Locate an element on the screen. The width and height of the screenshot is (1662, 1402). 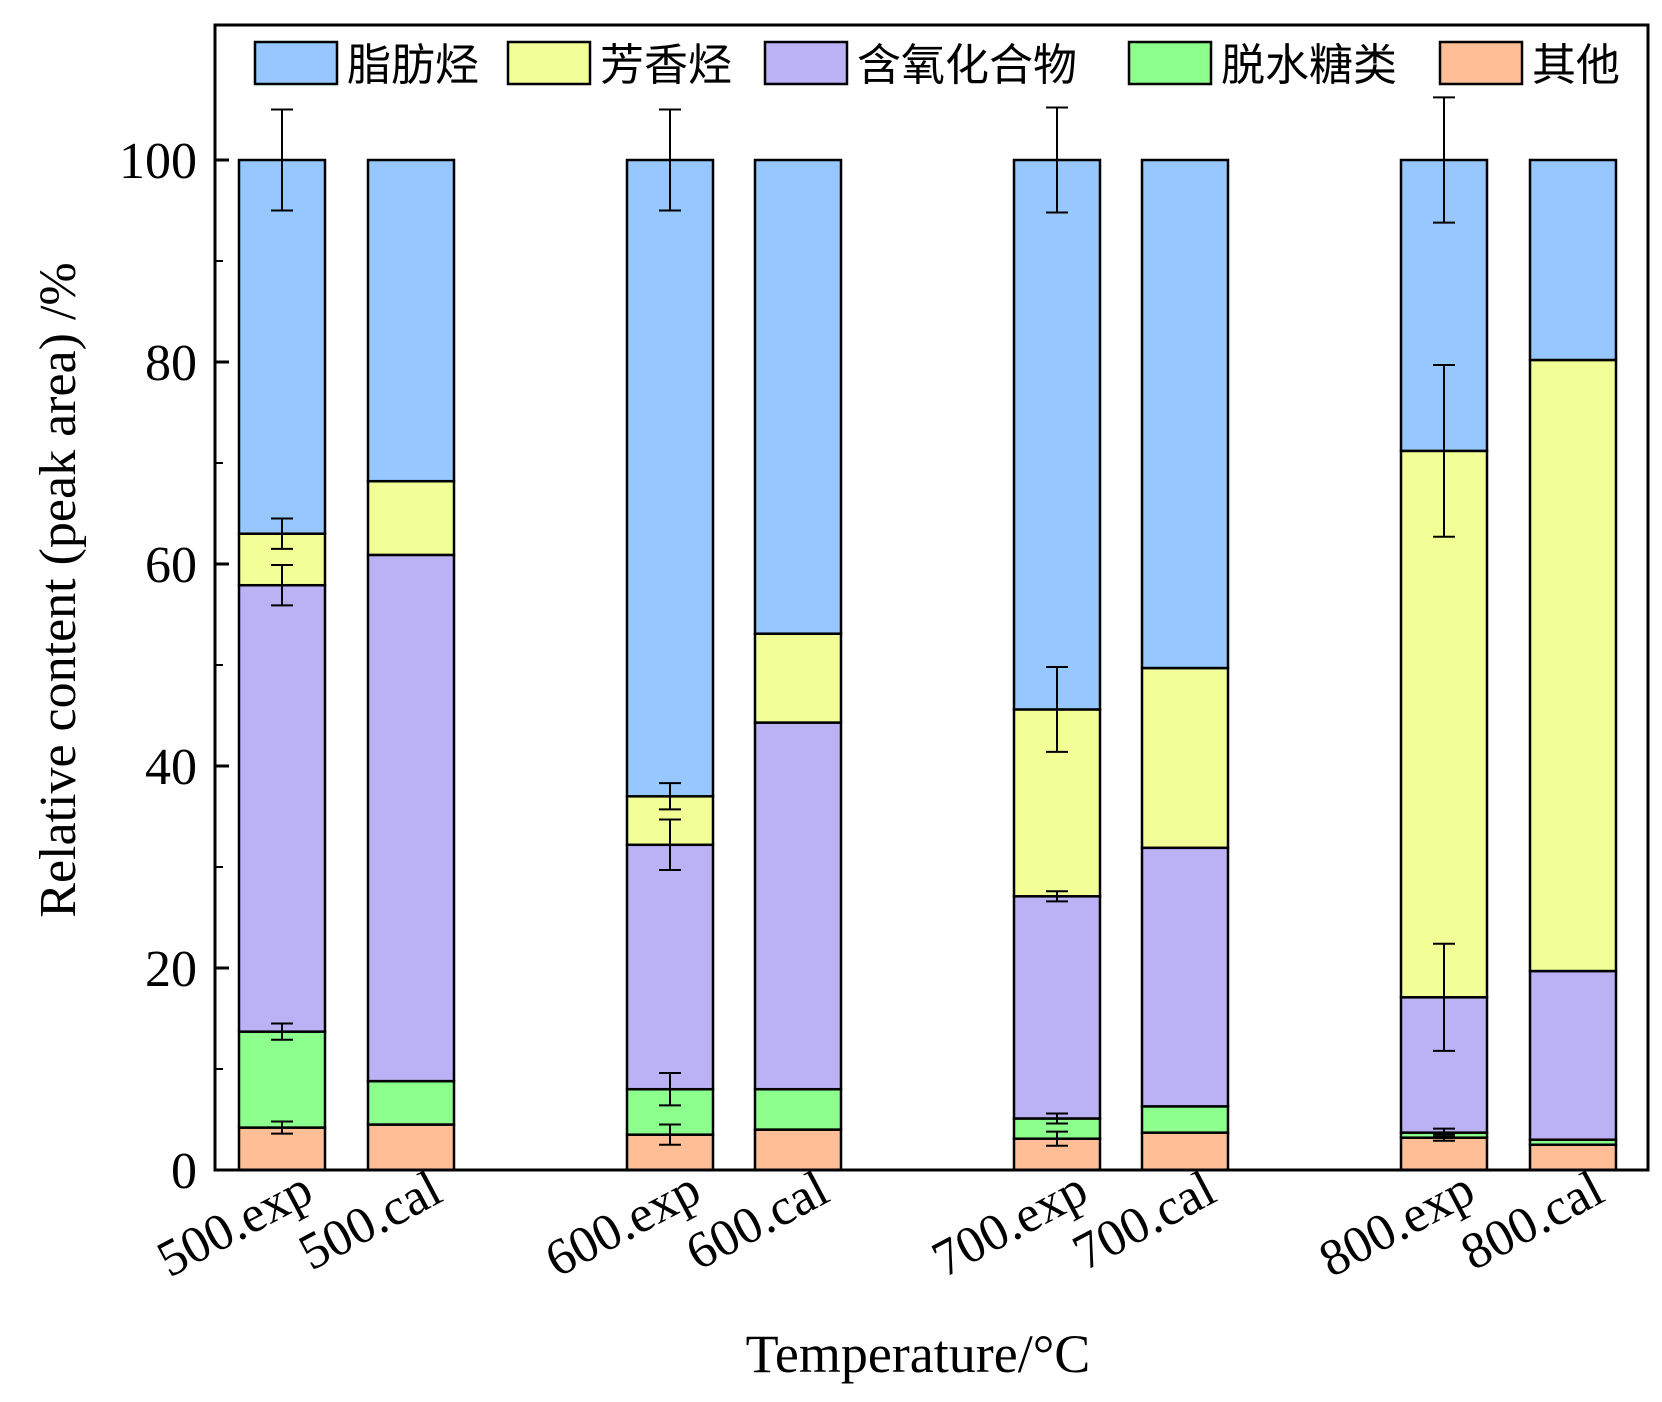
x-tick-label: 800.exp is located at coordinates (1396, 1224).